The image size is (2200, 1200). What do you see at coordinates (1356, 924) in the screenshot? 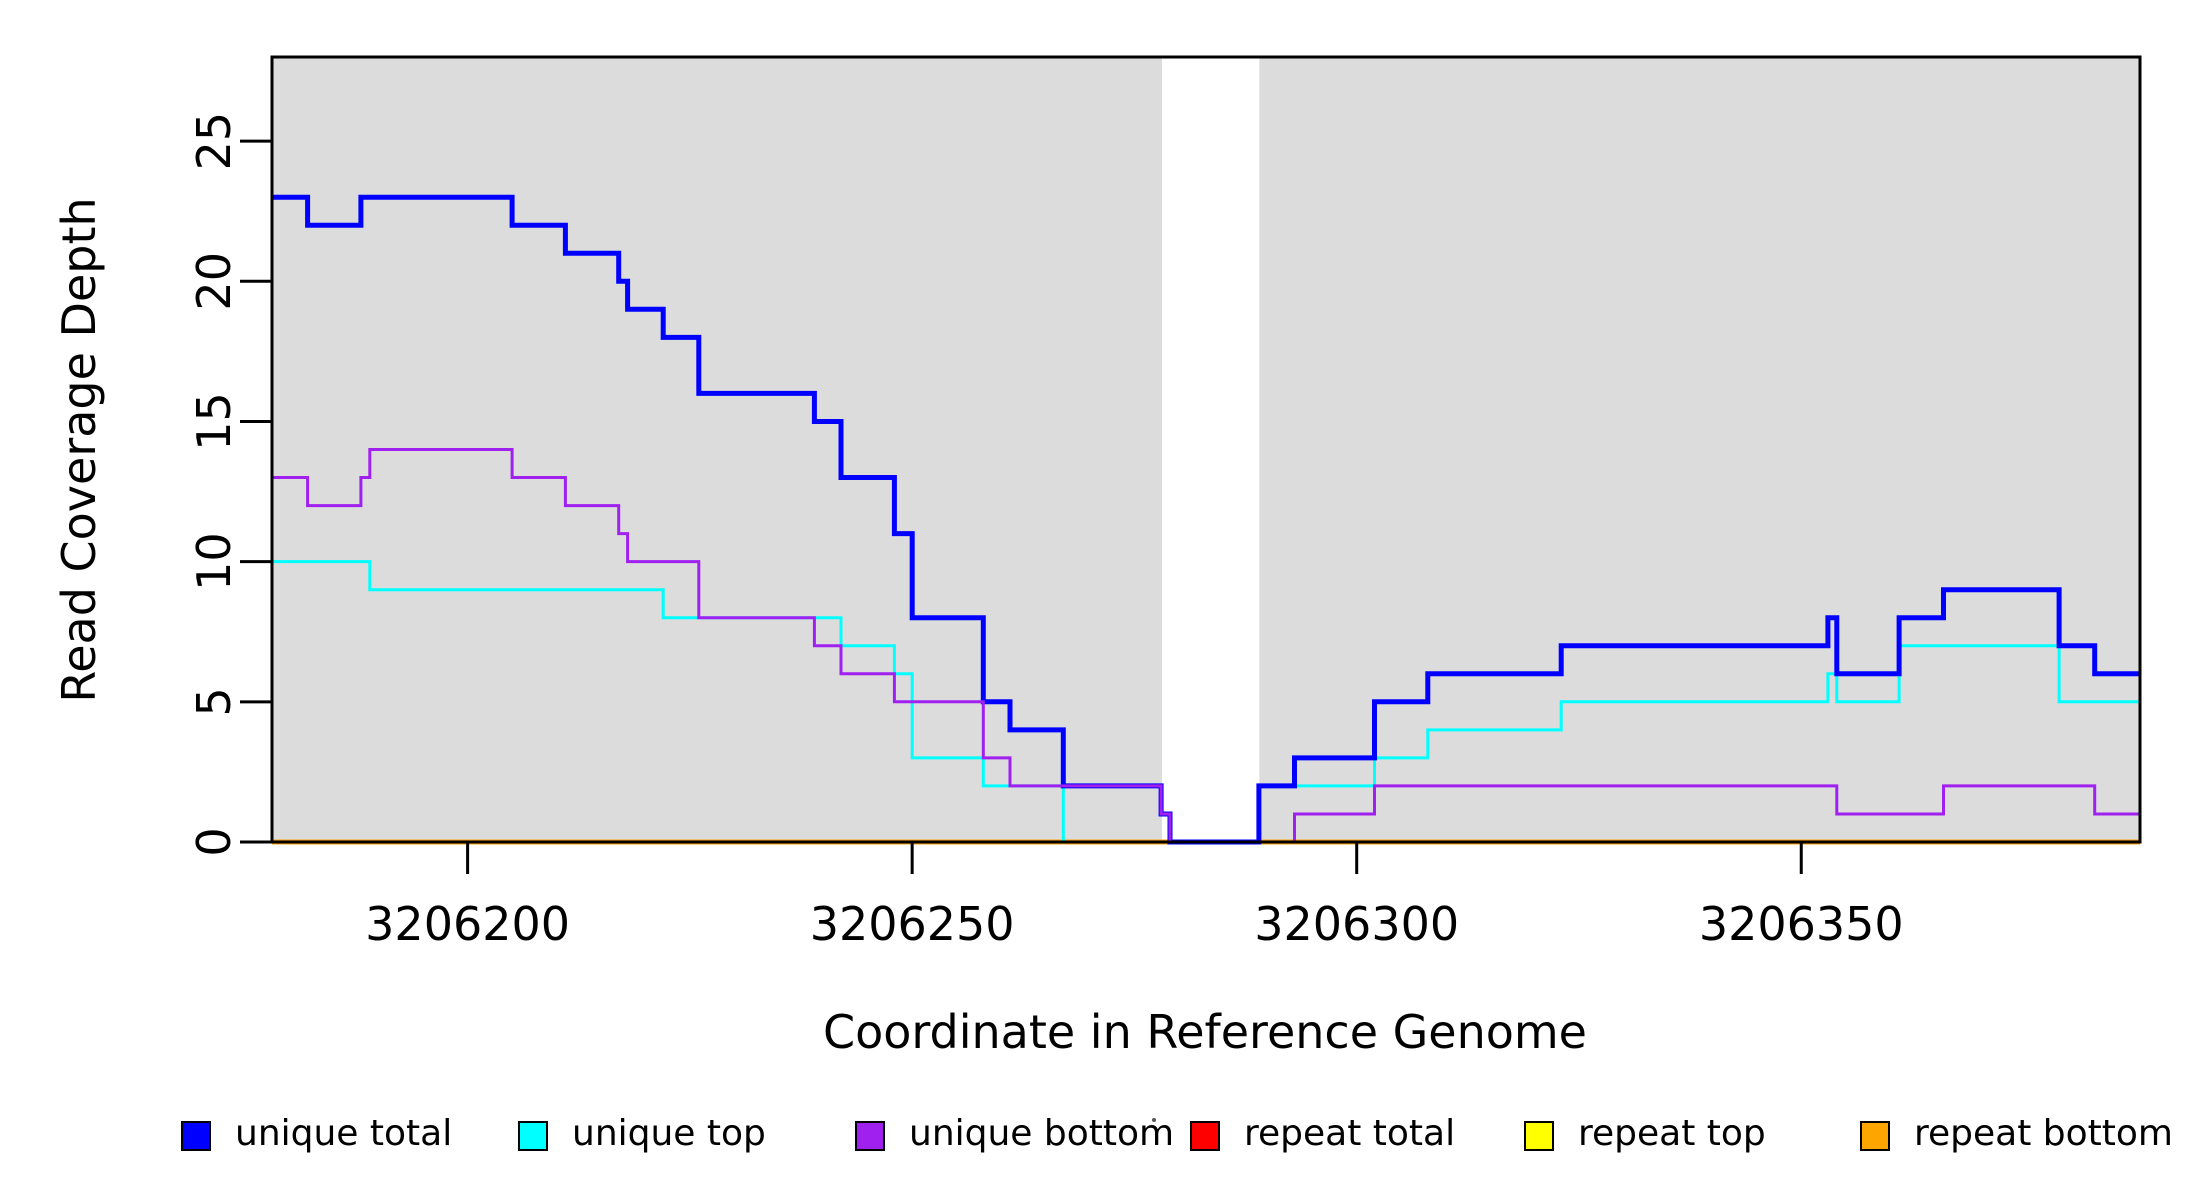
I see `x-tick-label: 3206300` at bounding box center [1356, 924].